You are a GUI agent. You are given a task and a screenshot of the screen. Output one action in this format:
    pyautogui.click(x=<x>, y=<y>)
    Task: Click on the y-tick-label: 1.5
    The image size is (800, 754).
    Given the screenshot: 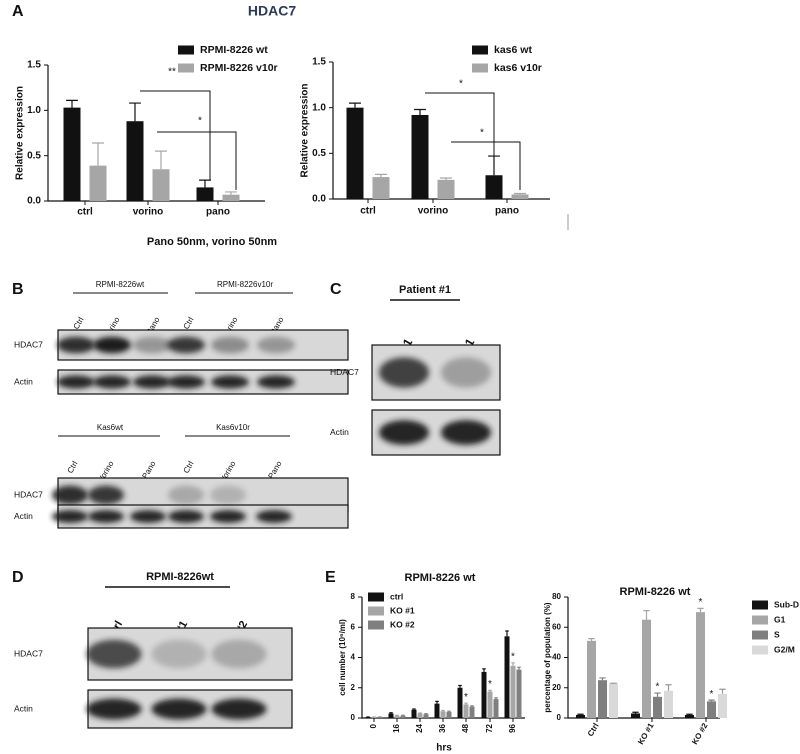 What is the action you would take?
    pyautogui.click(x=34, y=65)
    